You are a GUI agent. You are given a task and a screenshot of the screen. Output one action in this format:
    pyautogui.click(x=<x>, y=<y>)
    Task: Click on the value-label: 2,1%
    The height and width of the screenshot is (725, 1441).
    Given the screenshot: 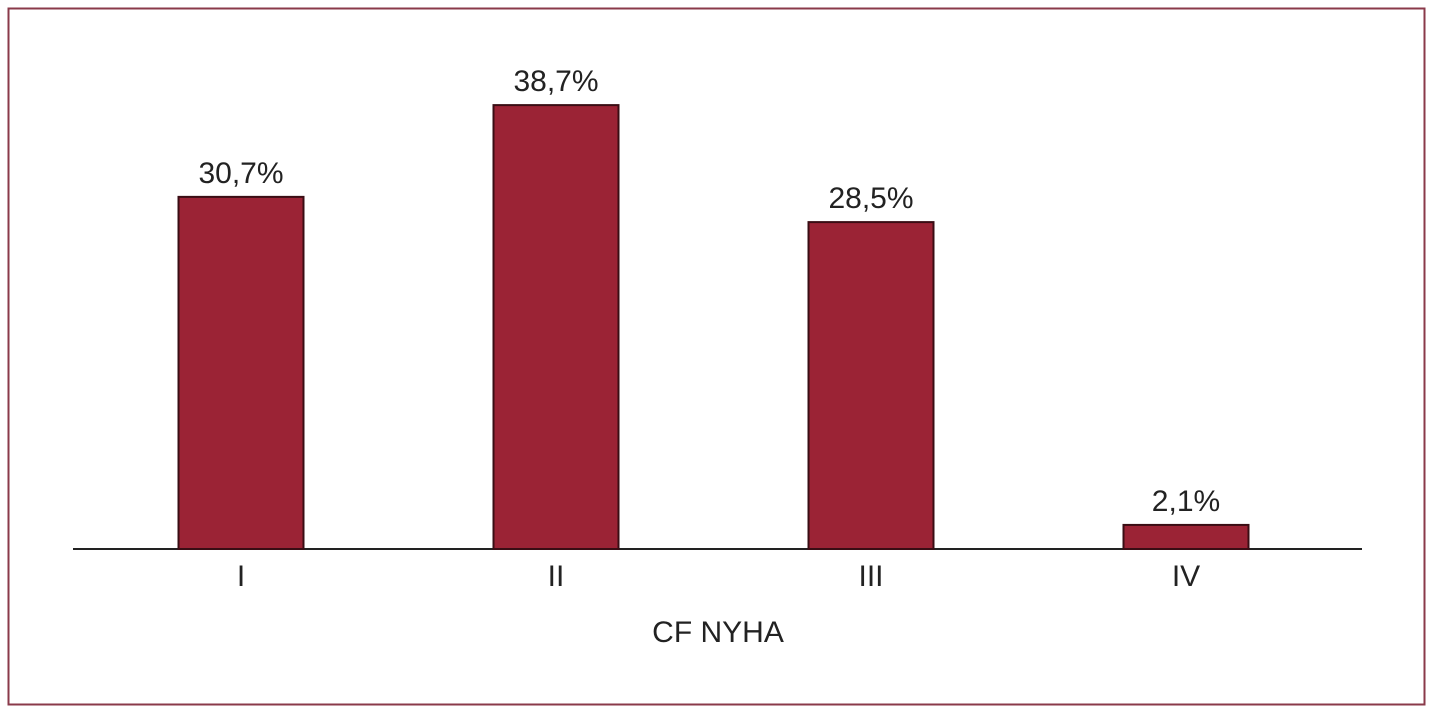 What is the action you would take?
    pyautogui.click(x=1186, y=501)
    